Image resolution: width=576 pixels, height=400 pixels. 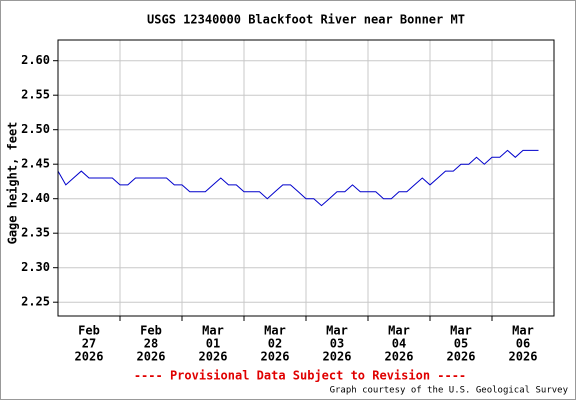 What do you see at coordinates (399, 344) in the screenshot?
I see `x-tick-label: 04` at bounding box center [399, 344].